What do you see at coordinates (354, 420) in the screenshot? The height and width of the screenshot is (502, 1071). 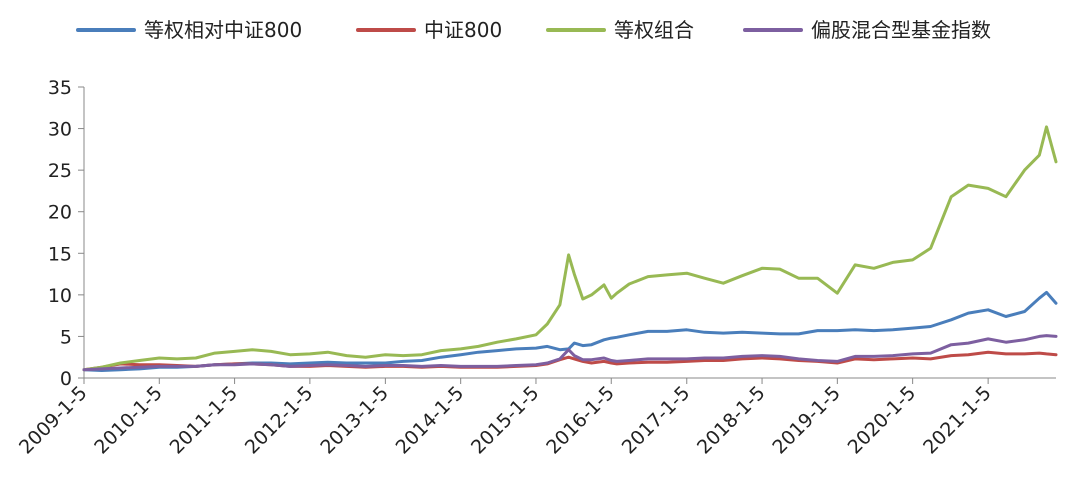 I see `x-tick-label: 2013-1-5` at bounding box center [354, 420].